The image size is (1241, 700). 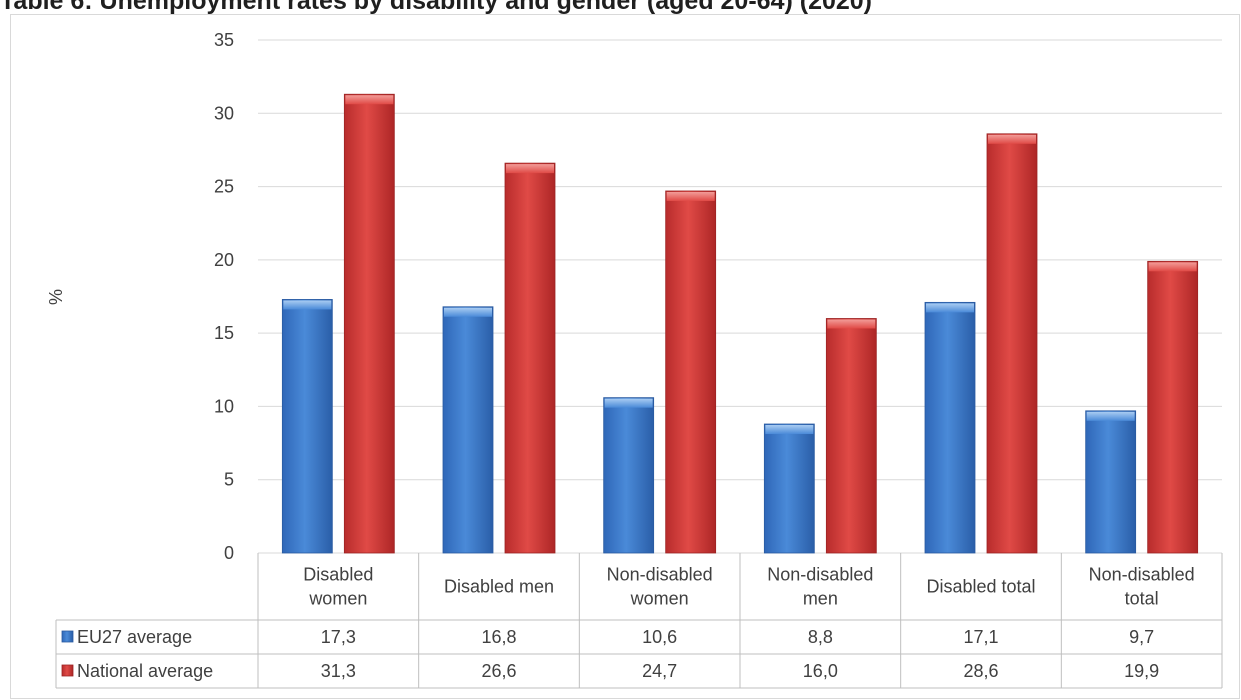 I want to click on y-tick-label: 15, so click(x=224, y=333).